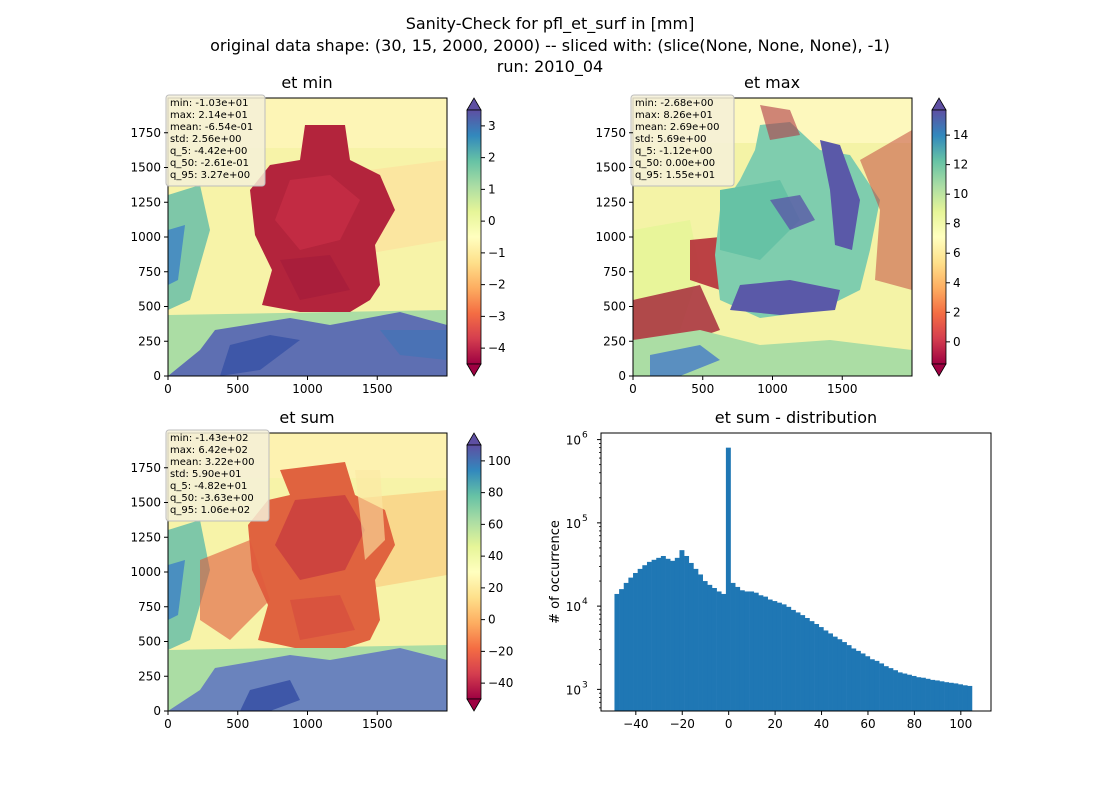 Image resolution: width=1100 pixels, height=800 pixels. Describe the element at coordinates (492, 126) in the screenshot. I see `colorbar-tick-label: 3` at that location.